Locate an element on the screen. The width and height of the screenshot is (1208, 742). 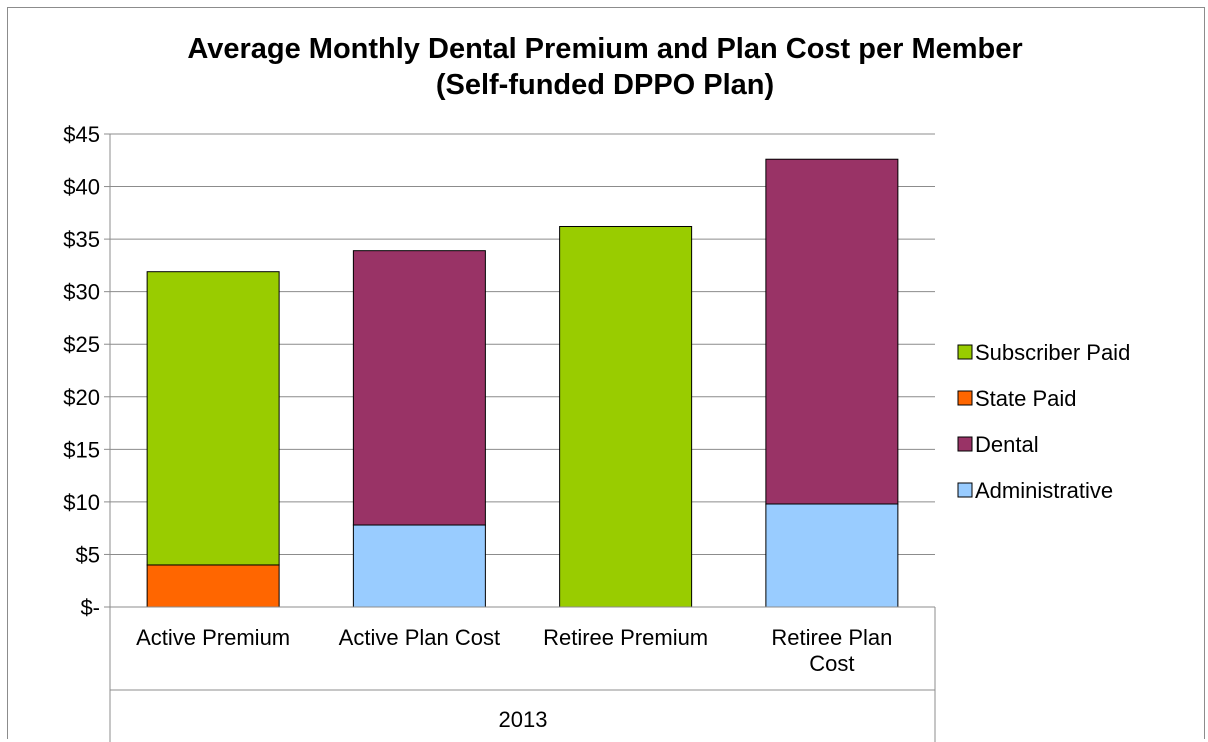
y-axis-tick-label: $35 is located at coordinates (81, 239).